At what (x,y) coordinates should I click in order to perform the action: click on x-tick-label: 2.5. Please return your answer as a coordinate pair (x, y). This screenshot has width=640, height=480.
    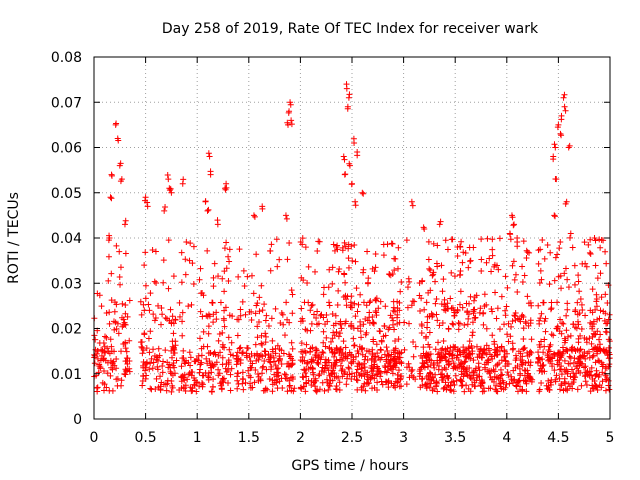
    Looking at the image, I should click on (352, 438).